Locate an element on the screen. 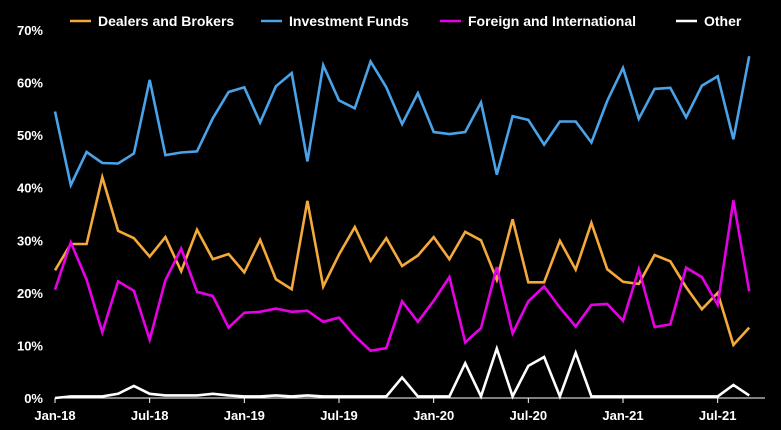 The height and width of the screenshot is (430, 781). y-tick-label: 20% is located at coordinates (30, 293).